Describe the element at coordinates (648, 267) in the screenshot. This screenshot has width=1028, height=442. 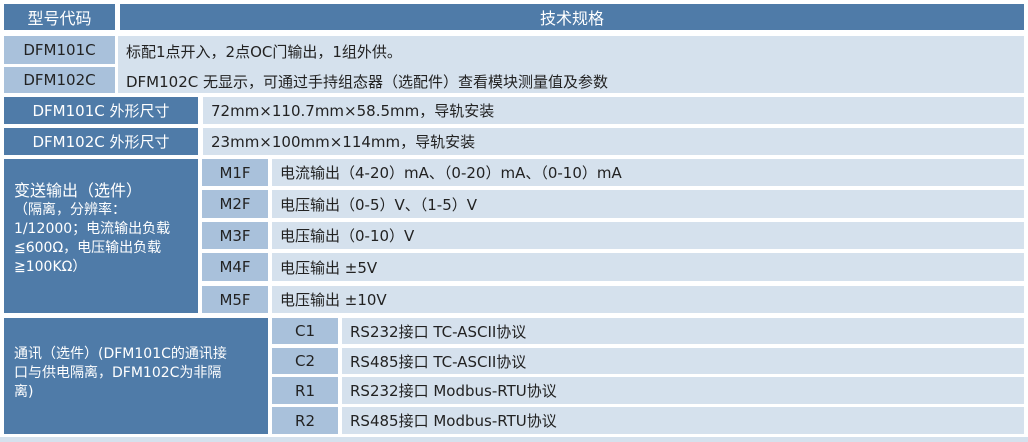
I see `transmit-desc: 电压输出 ±5V` at that location.